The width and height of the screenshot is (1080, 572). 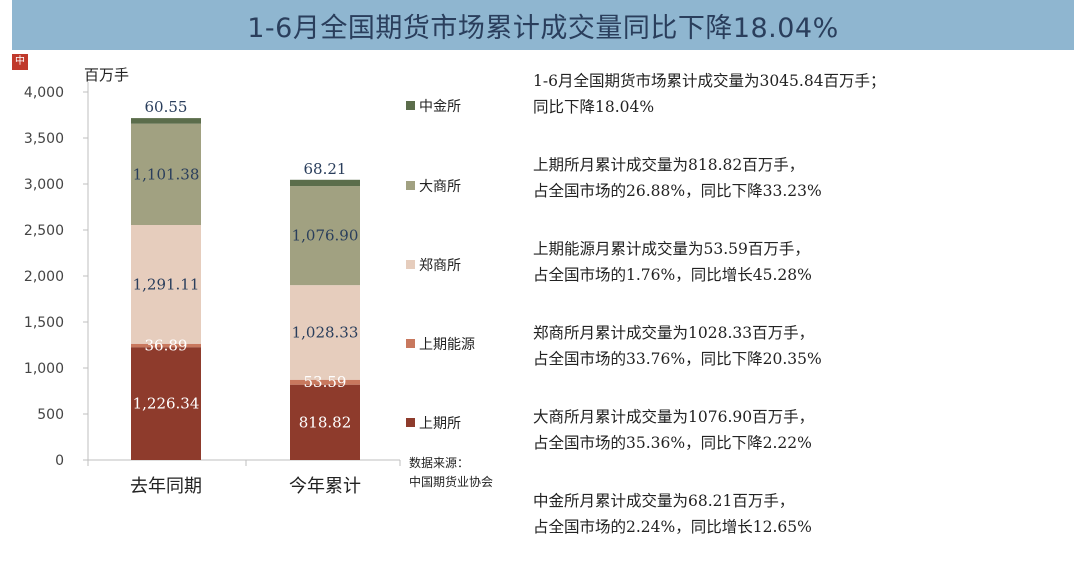 What do you see at coordinates (440, 187) in the screenshot?
I see `legend-label: 大商所` at bounding box center [440, 187].